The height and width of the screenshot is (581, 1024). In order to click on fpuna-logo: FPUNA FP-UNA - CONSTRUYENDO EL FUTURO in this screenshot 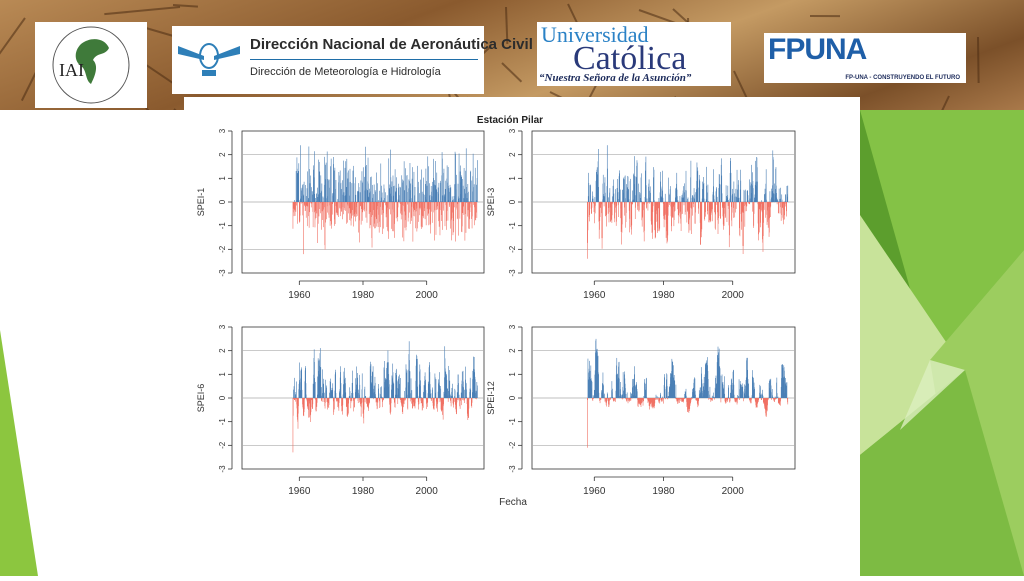, I will do `click(865, 58)`.